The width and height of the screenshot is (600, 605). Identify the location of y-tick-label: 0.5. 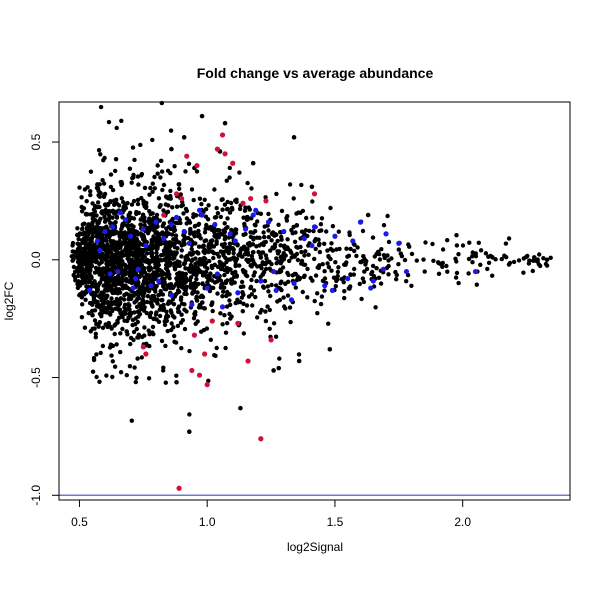
(36, 141).